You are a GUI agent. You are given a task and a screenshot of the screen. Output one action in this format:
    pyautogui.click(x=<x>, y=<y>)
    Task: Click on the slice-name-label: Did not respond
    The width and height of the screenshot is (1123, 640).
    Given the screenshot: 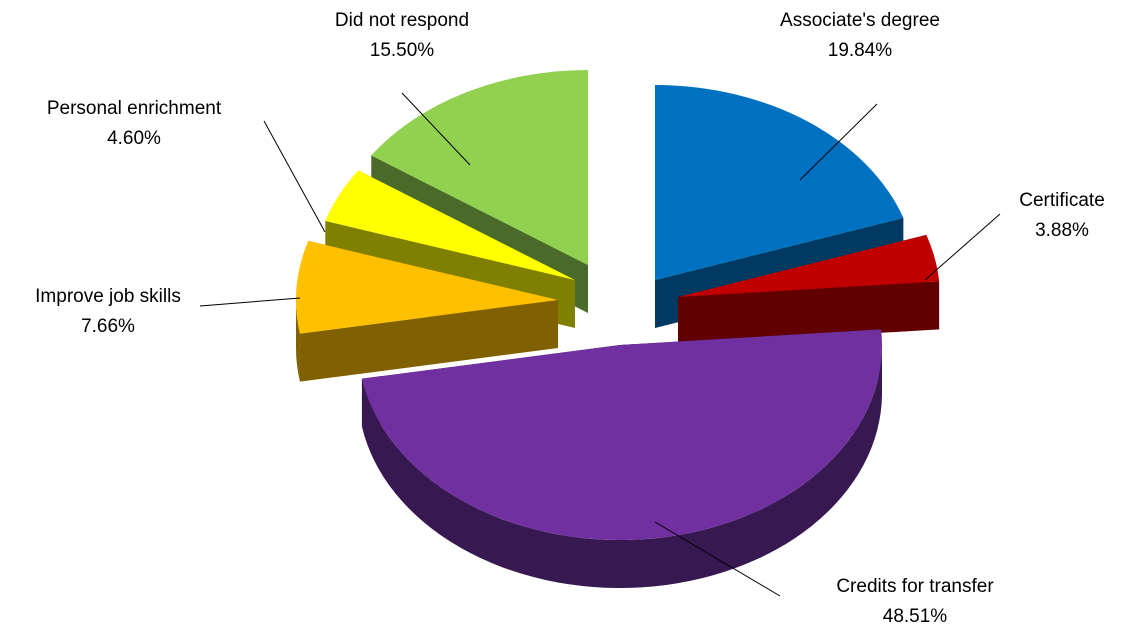 What is the action you would take?
    pyautogui.click(x=402, y=20)
    